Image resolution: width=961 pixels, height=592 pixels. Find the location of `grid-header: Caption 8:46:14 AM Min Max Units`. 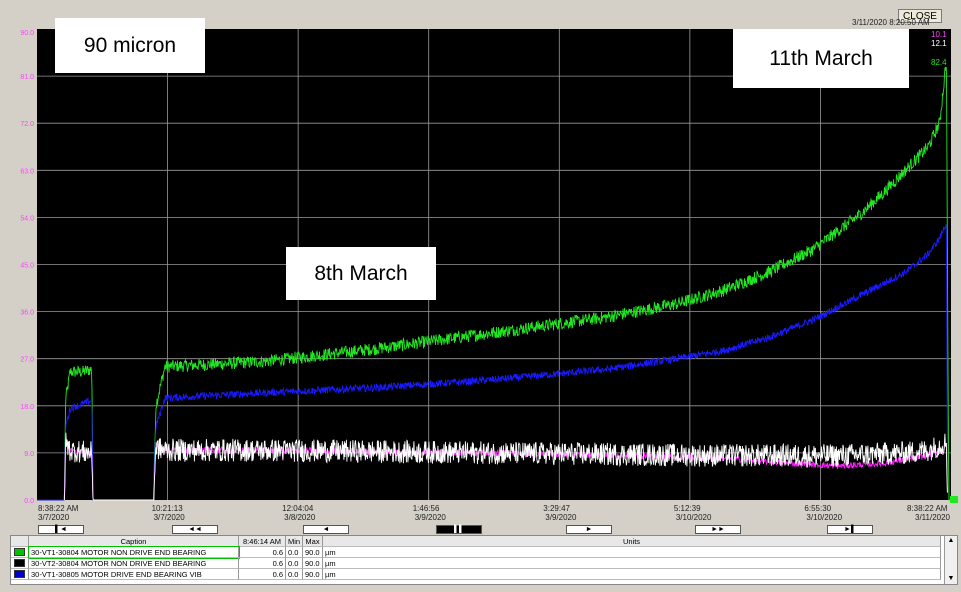

grid-header: Caption 8:46:14 AM Min Max Units is located at coordinates (476, 541).